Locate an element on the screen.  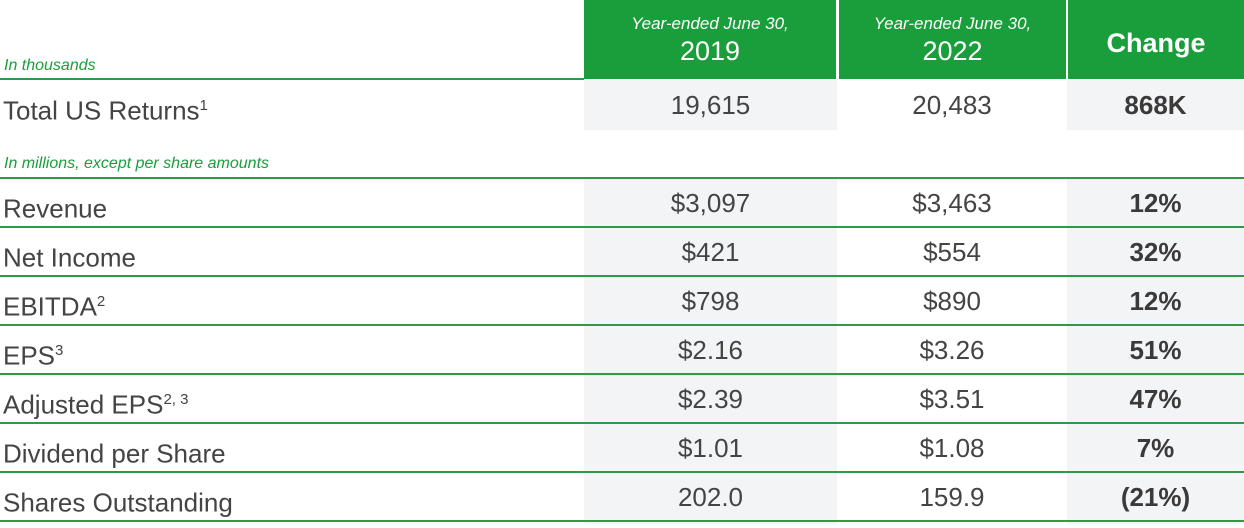
row-label-text: Shares Outstanding is located at coordinates (118, 502).